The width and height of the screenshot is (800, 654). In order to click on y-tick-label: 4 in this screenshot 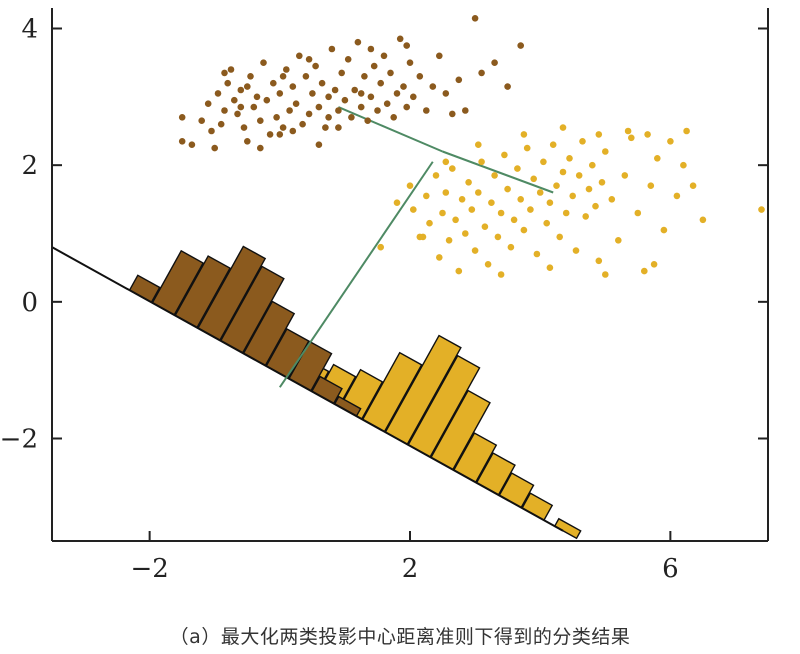, I will do `click(29, 30)`.